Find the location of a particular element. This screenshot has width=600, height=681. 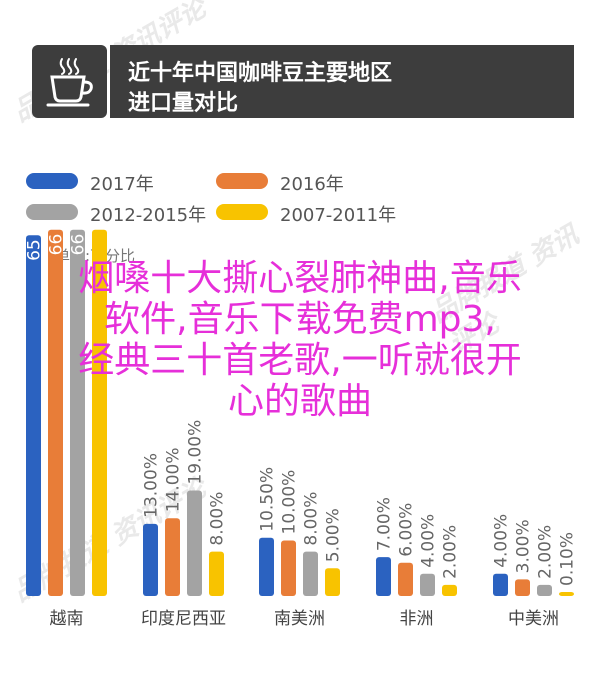

legend-label: 2012-2015年 is located at coordinates (148, 215).